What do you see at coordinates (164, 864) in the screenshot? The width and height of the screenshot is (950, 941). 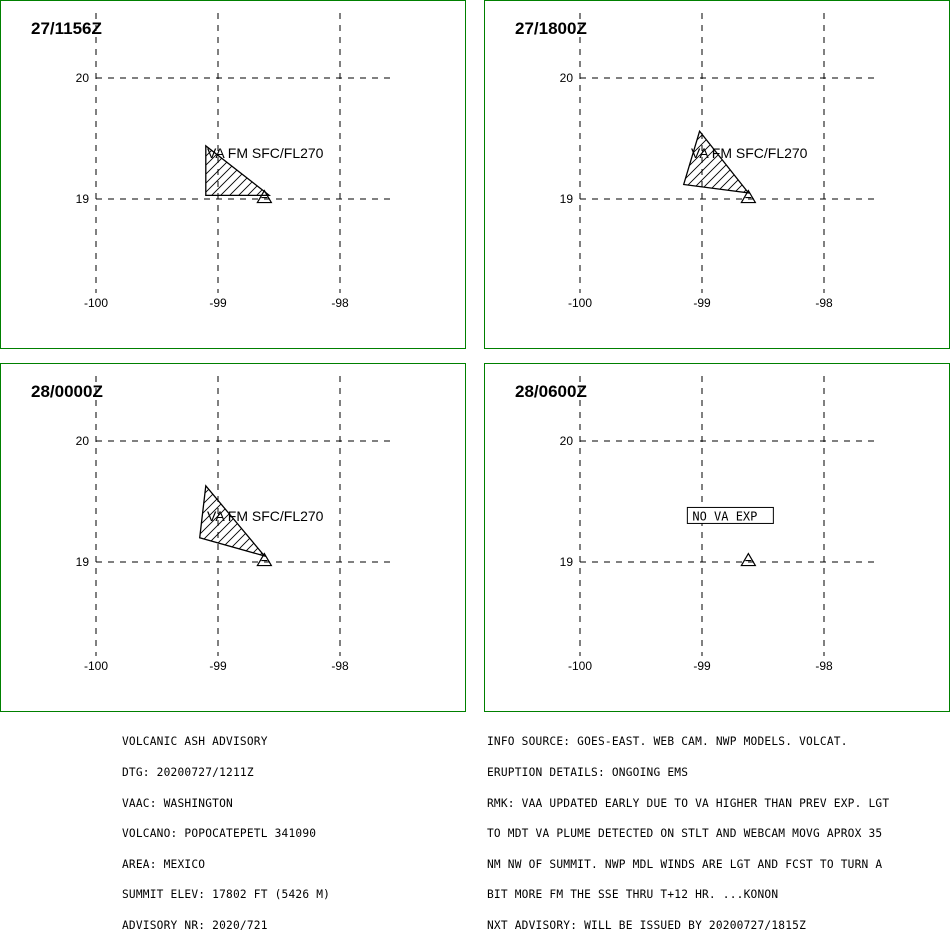 I see `advisory-line: AREA: MEXICO` at bounding box center [164, 864].